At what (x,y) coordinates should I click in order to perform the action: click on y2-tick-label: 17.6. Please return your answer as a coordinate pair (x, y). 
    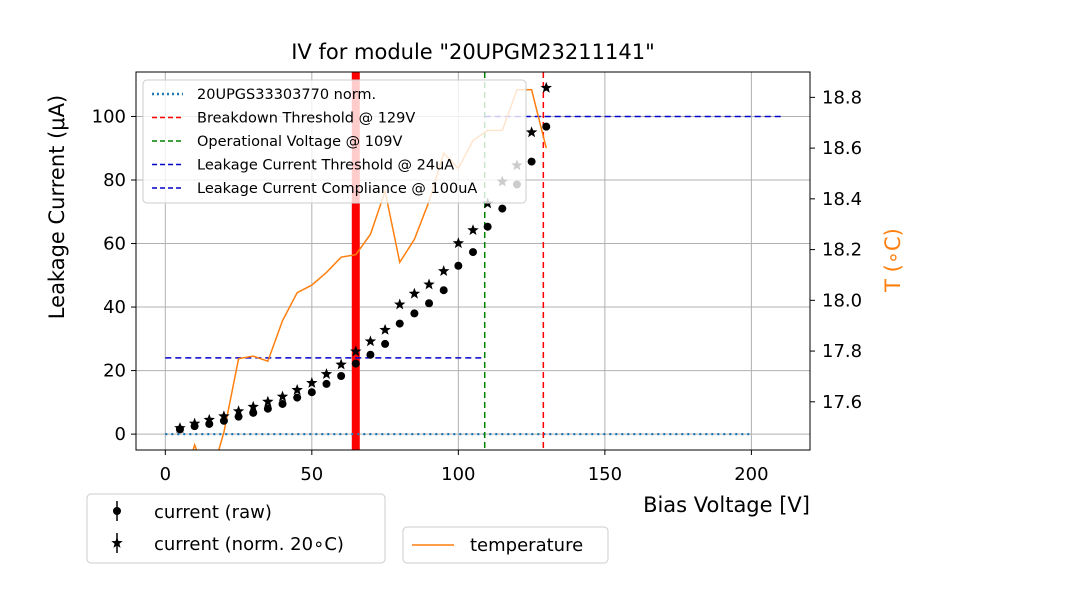
    Looking at the image, I should click on (842, 402).